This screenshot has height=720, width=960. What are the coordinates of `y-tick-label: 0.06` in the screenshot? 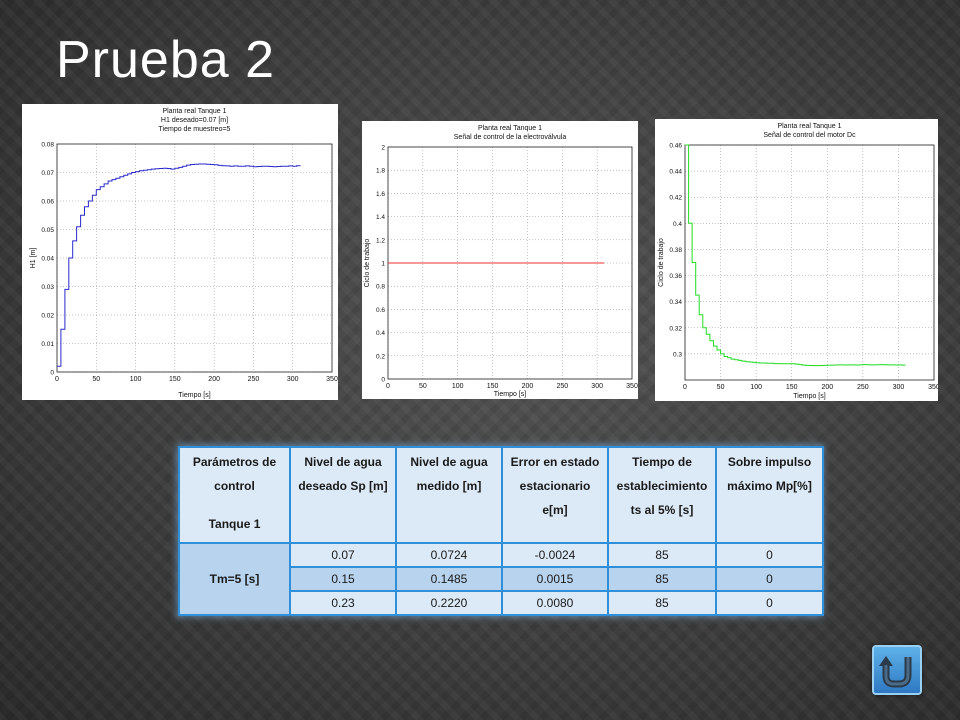 It's located at (47, 202).